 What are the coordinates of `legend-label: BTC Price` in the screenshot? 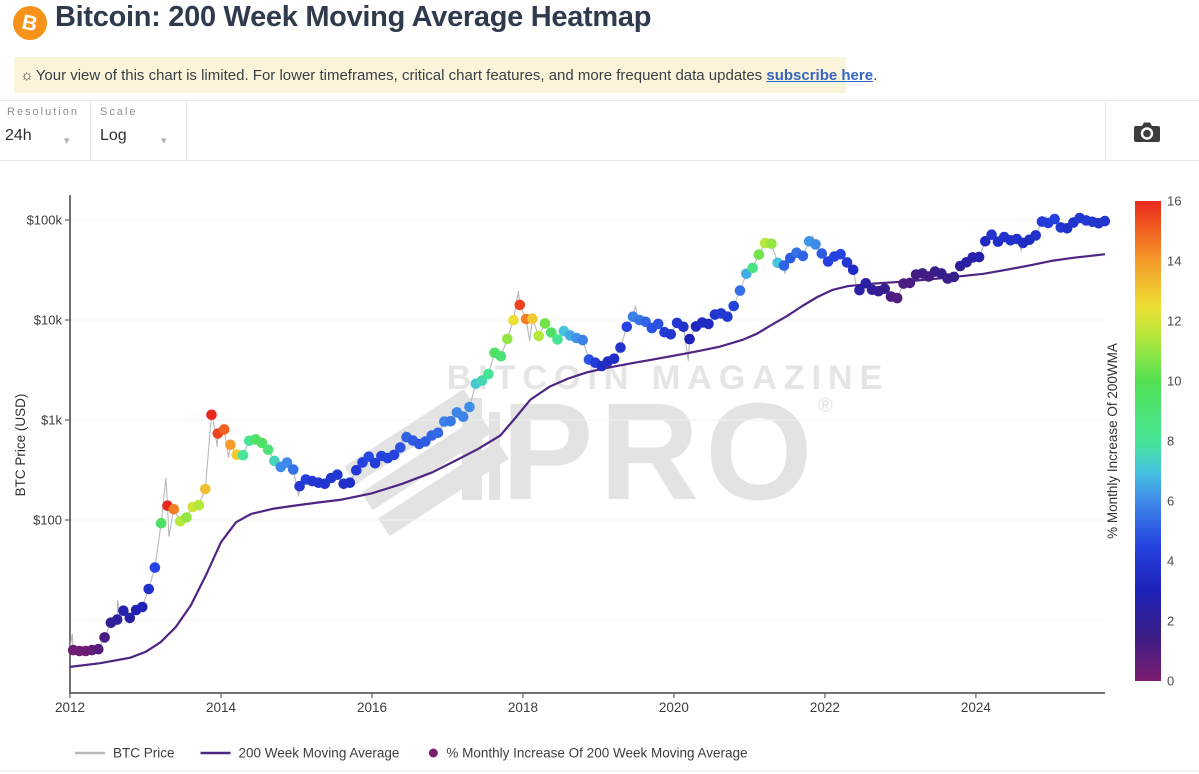 It's located at (144, 753).